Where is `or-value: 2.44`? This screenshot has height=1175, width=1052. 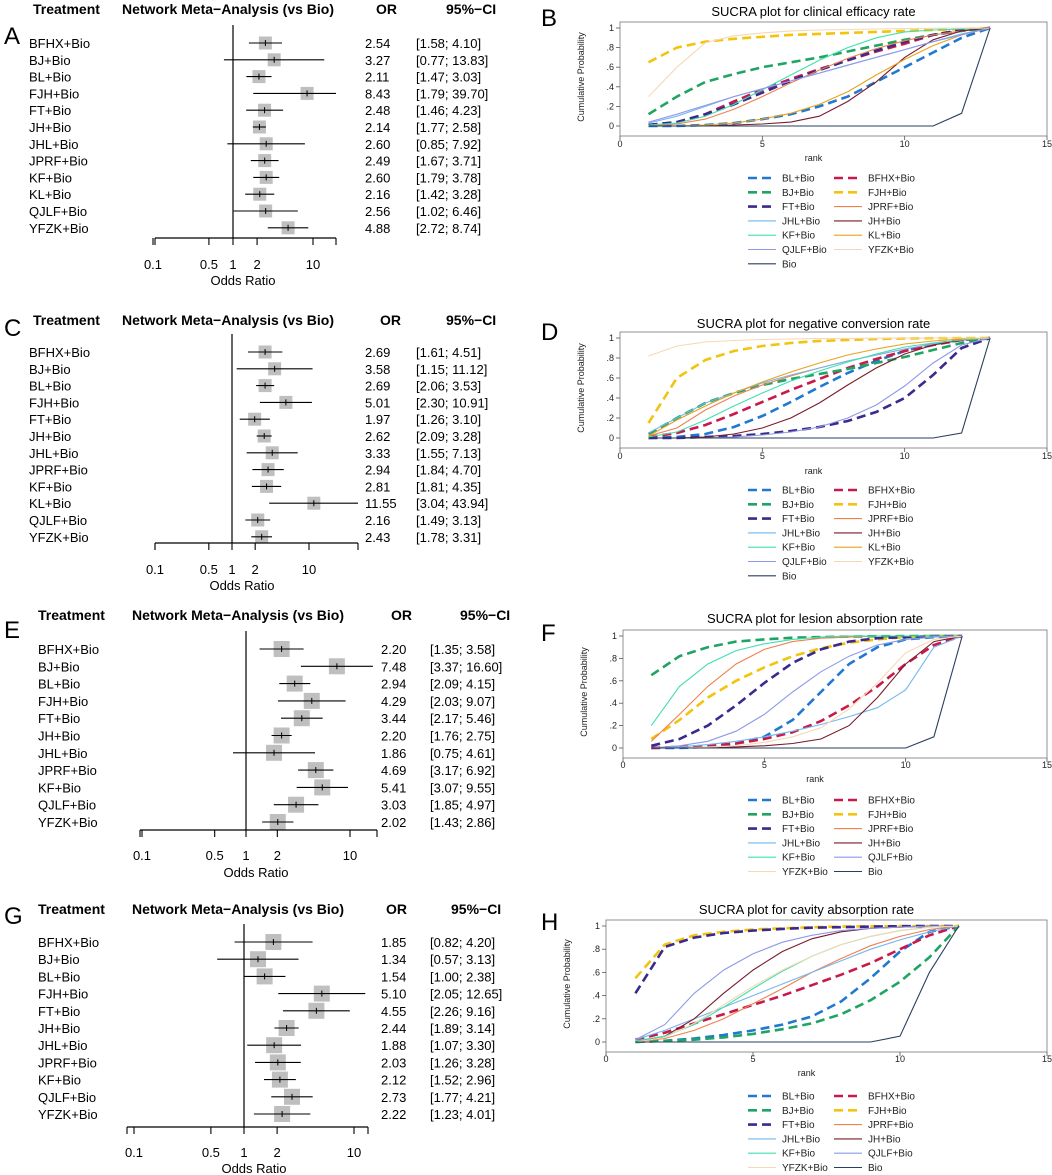 or-value: 2.44 is located at coordinates (393, 1028).